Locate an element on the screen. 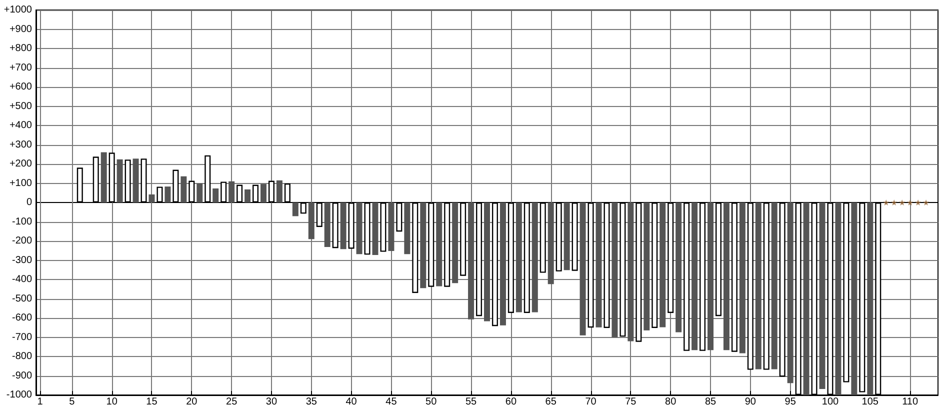  y-tick-label: -800 is located at coordinates (22, 356).